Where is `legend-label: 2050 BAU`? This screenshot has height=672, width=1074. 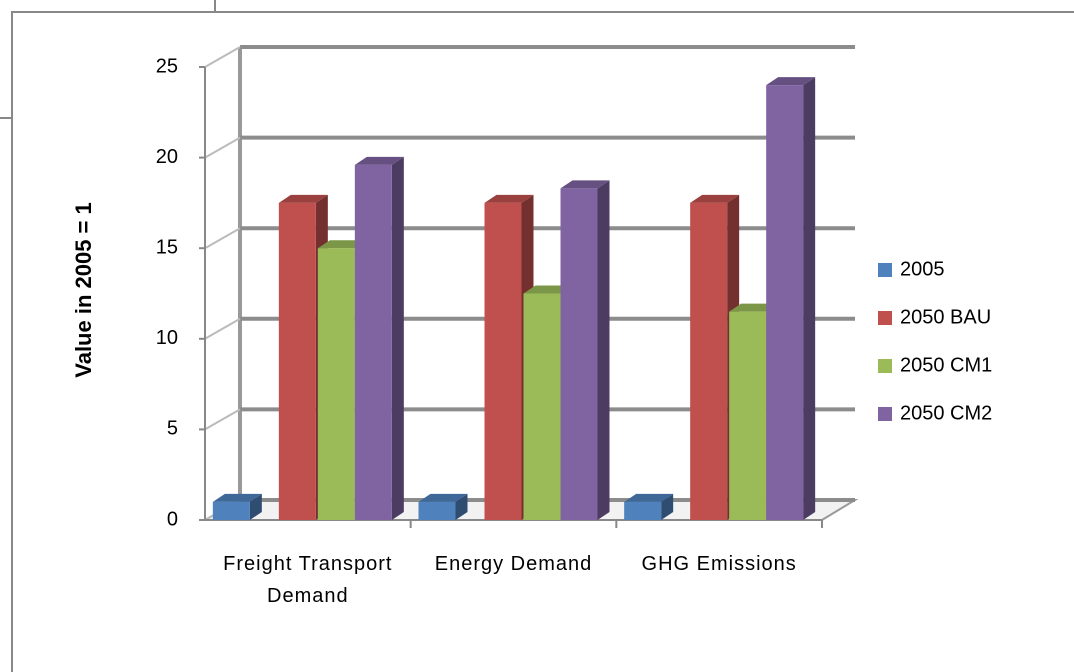
legend-label: 2050 BAU is located at coordinates (945, 317).